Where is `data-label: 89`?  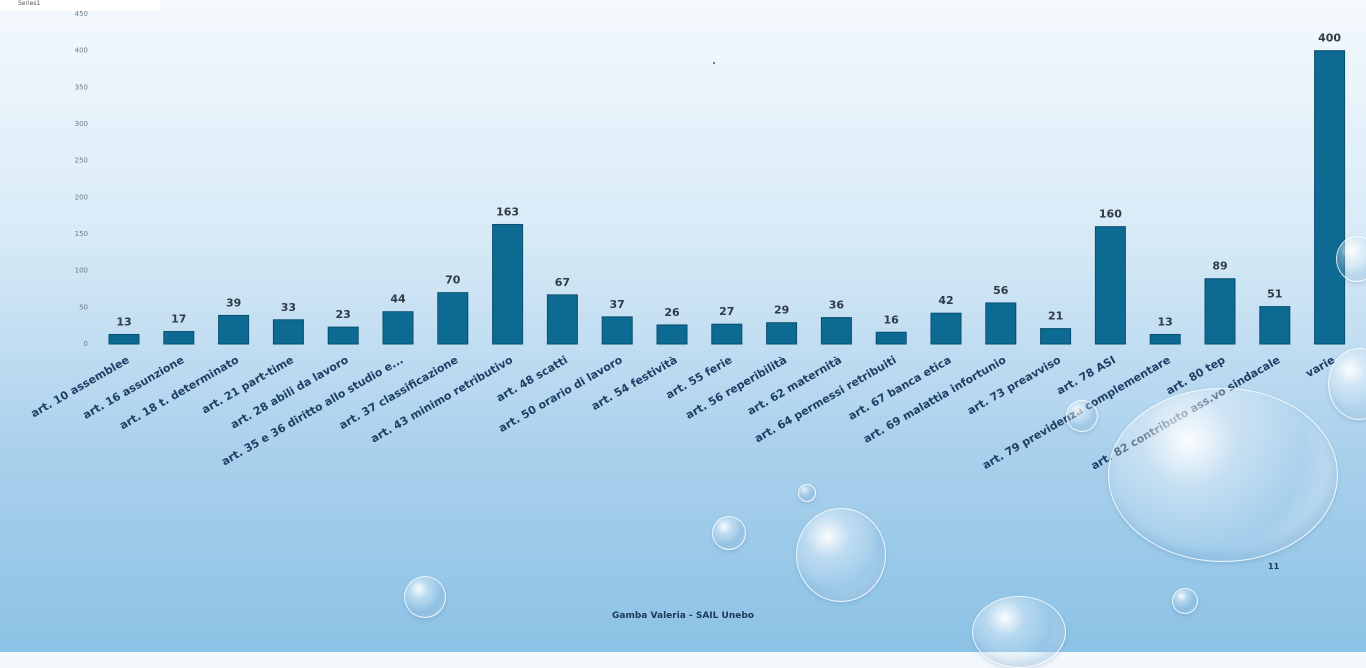
data-label: 89 is located at coordinates (1219, 266).